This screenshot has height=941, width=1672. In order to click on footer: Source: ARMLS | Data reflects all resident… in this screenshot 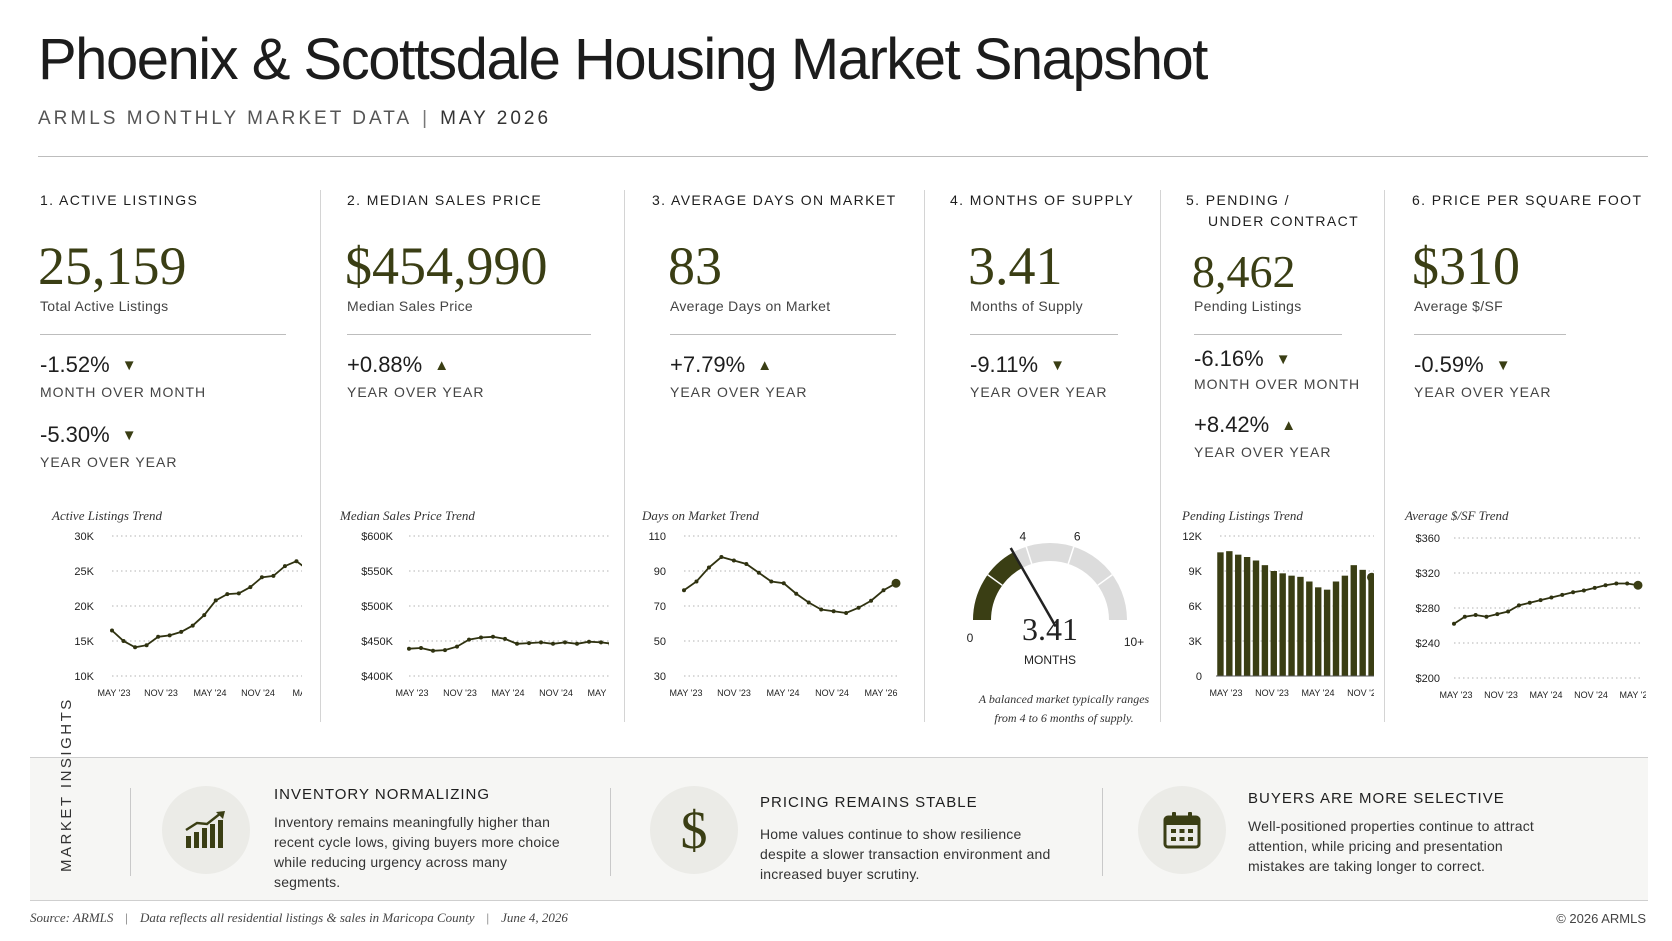, I will do `click(299, 918)`.